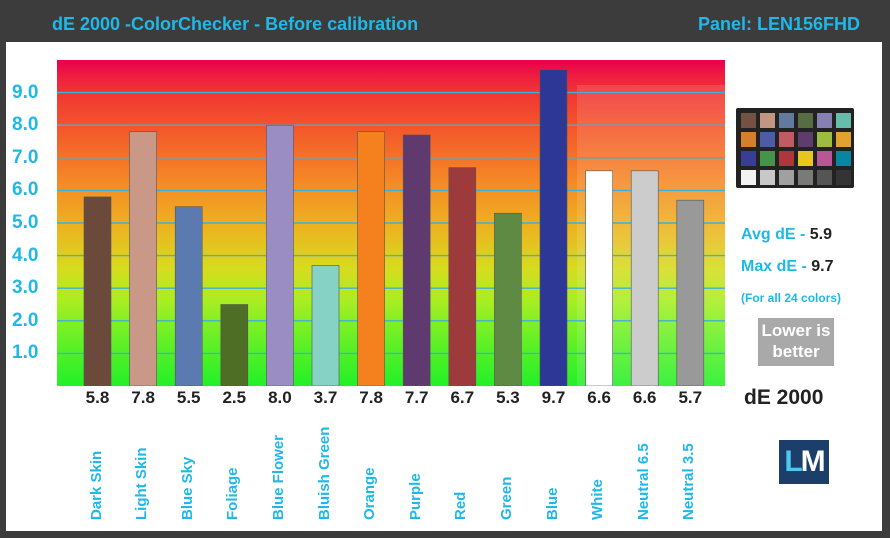 This screenshot has height=538, width=890. What do you see at coordinates (795, 148) in the screenshot?
I see `colorchecker-icon` at bounding box center [795, 148].